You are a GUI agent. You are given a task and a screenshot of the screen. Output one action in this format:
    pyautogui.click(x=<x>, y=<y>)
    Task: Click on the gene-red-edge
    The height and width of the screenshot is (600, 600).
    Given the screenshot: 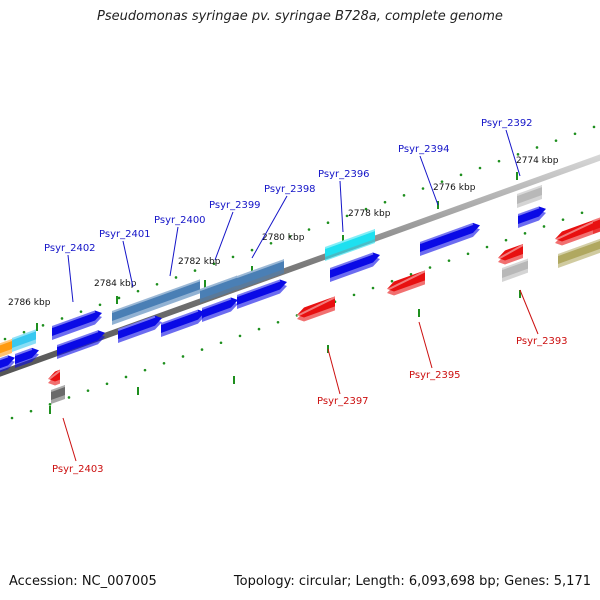 What is the action you would take?
    pyautogui.click(x=596, y=225)
    